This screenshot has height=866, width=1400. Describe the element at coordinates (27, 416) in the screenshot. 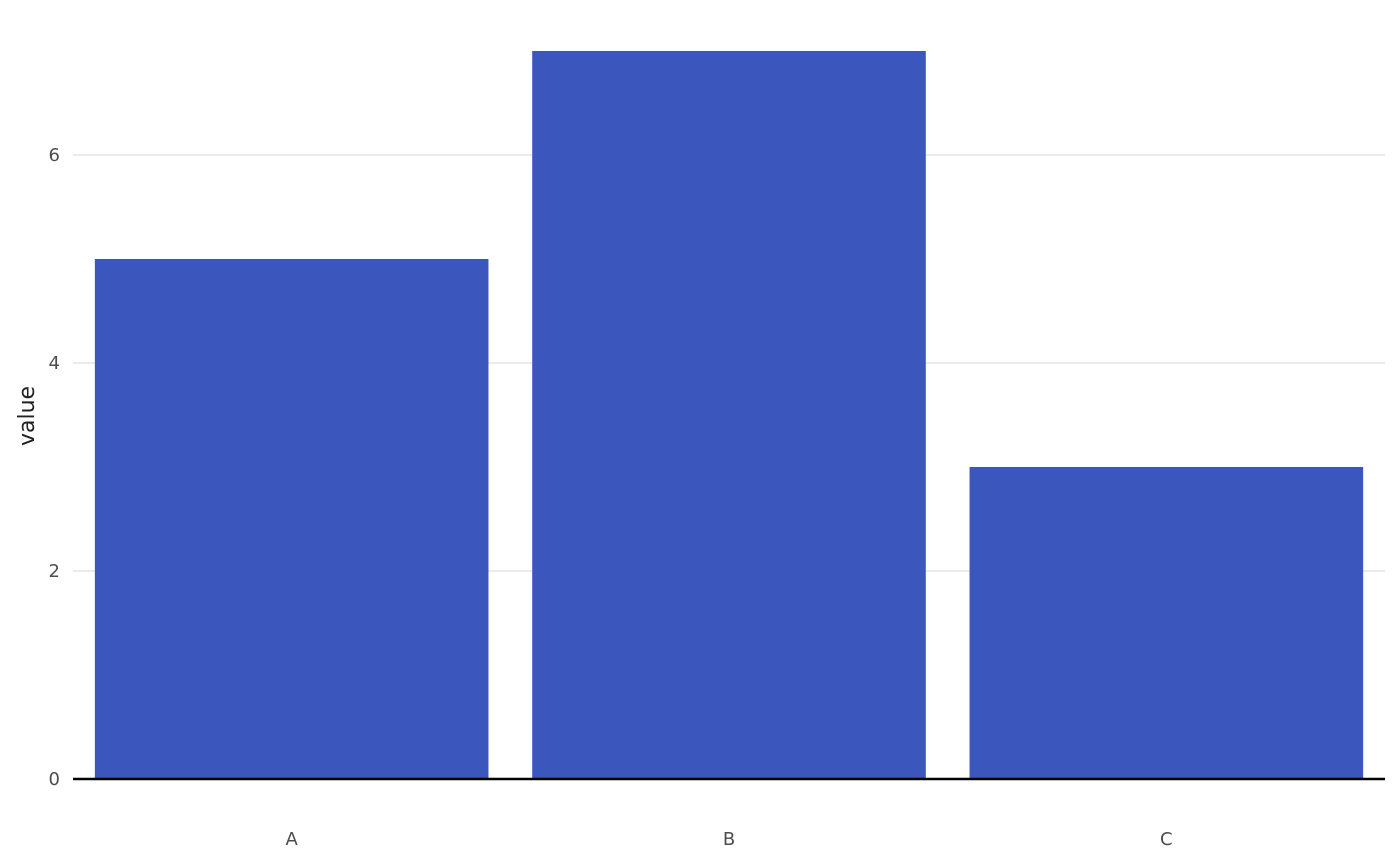

I see `y-axis-label: value` at that location.